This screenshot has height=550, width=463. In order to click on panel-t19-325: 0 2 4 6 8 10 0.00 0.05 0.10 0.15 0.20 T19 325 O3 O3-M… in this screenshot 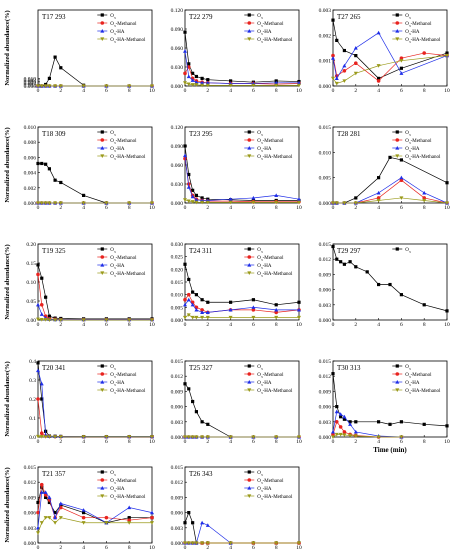, I will do `click(79, 285)`.